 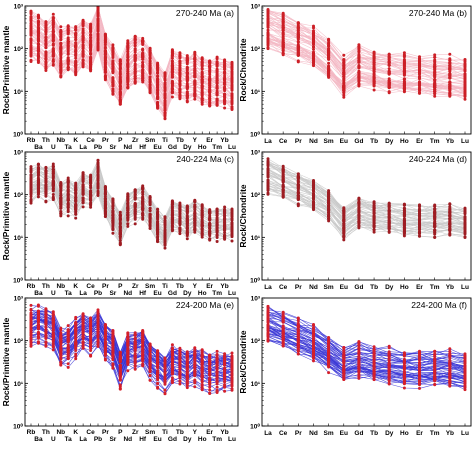 What do you see at coordinates (98, 147) in the screenshot?
I see `x-tick-label: Pb` at bounding box center [98, 147].